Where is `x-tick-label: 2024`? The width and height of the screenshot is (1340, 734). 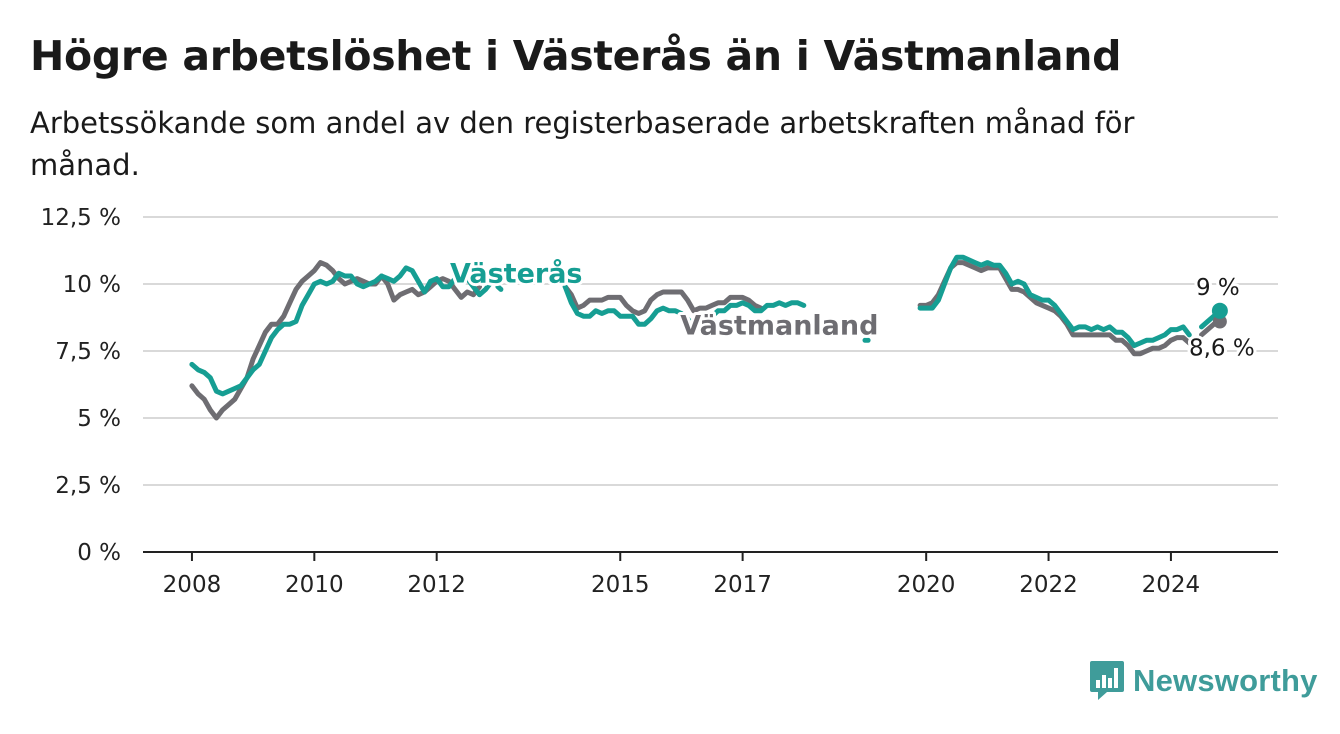
x-tick-label: 2024 is located at coordinates (1171, 585).